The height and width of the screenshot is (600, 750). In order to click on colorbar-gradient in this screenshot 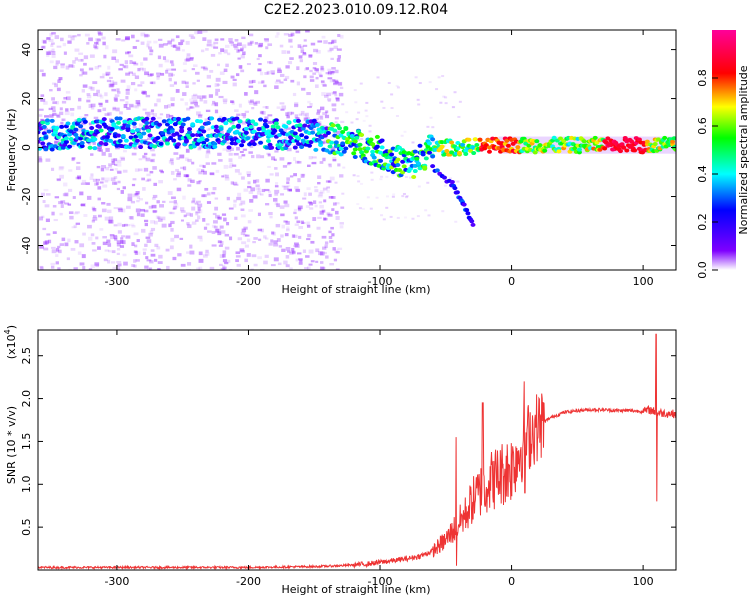, I will do `click(724, 150)`.